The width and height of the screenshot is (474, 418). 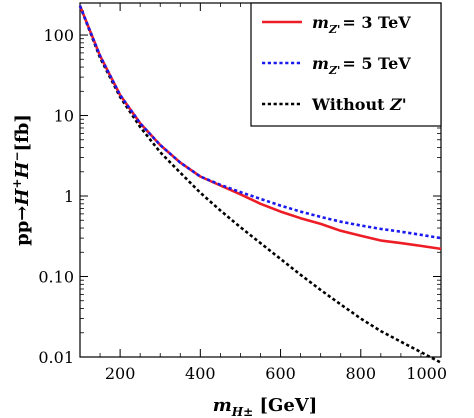 I want to click on x-axis-title-base: m, so click(x=222, y=405).